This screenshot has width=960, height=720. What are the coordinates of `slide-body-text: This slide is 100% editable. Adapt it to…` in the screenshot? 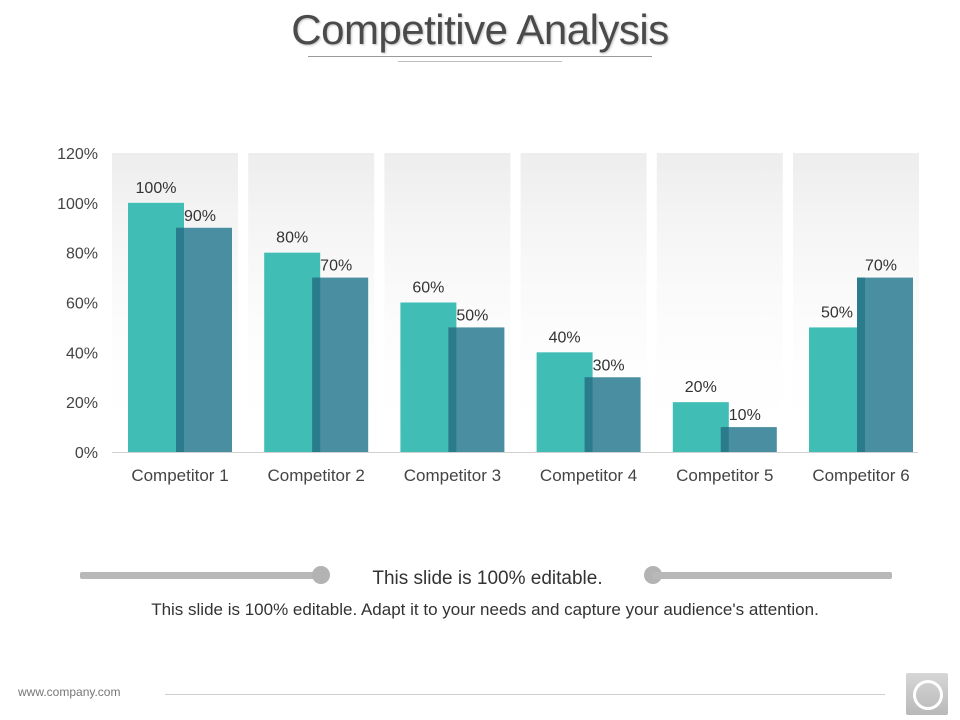 It's located at (485, 609).